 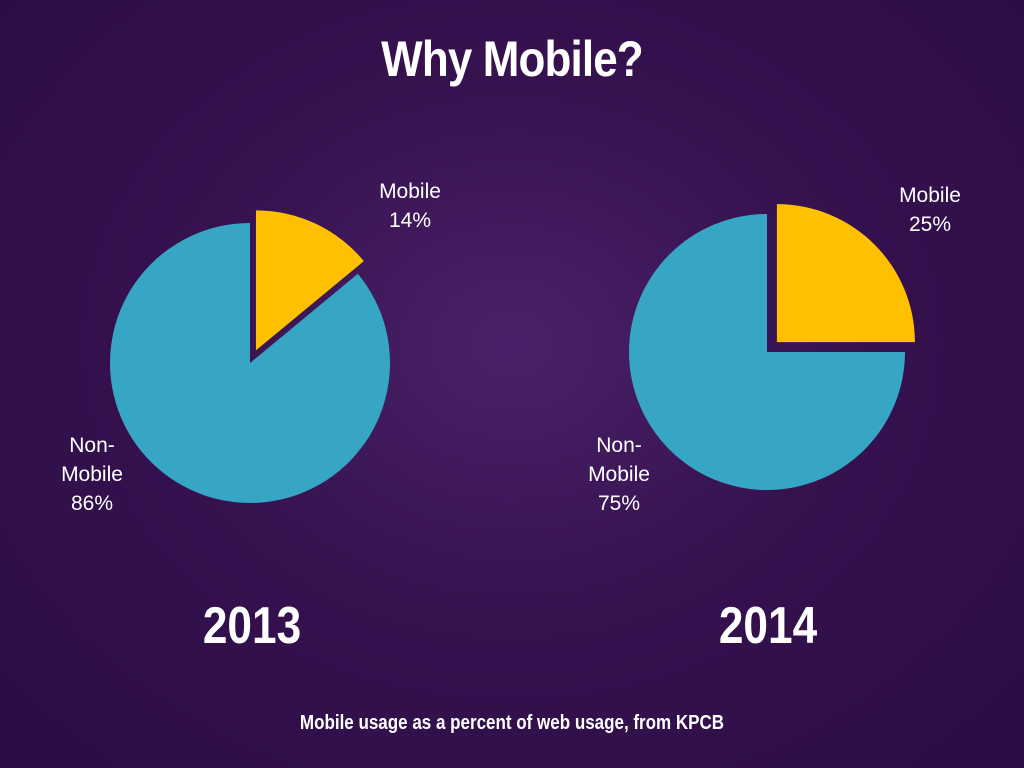 I want to click on chart-title-2014: 2014, so click(x=768, y=626).